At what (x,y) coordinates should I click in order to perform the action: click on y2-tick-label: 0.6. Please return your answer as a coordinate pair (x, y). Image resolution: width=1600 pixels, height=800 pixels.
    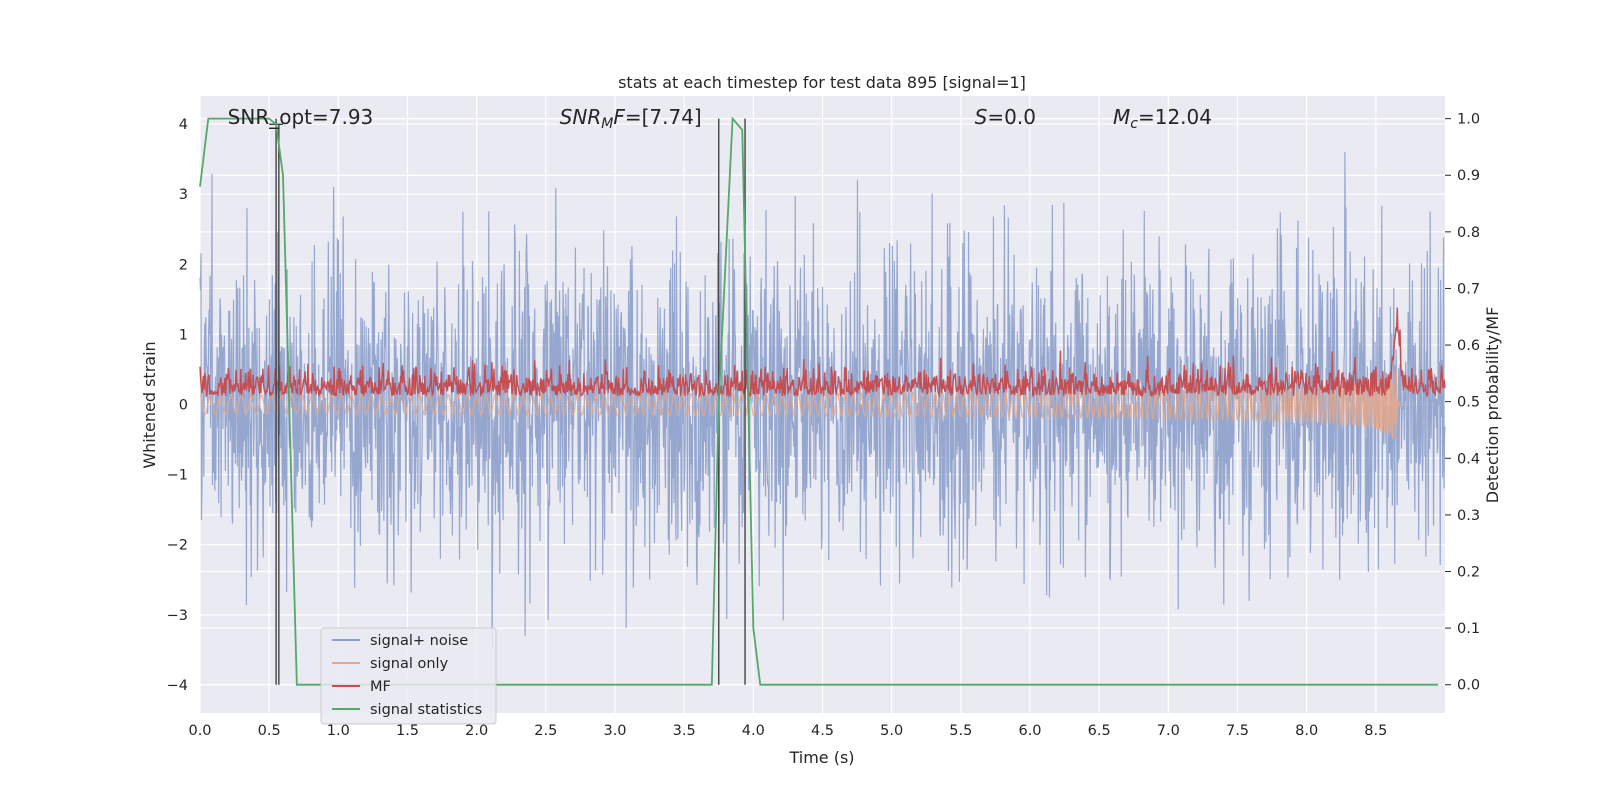
    Looking at the image, I should click on (1468, 346).